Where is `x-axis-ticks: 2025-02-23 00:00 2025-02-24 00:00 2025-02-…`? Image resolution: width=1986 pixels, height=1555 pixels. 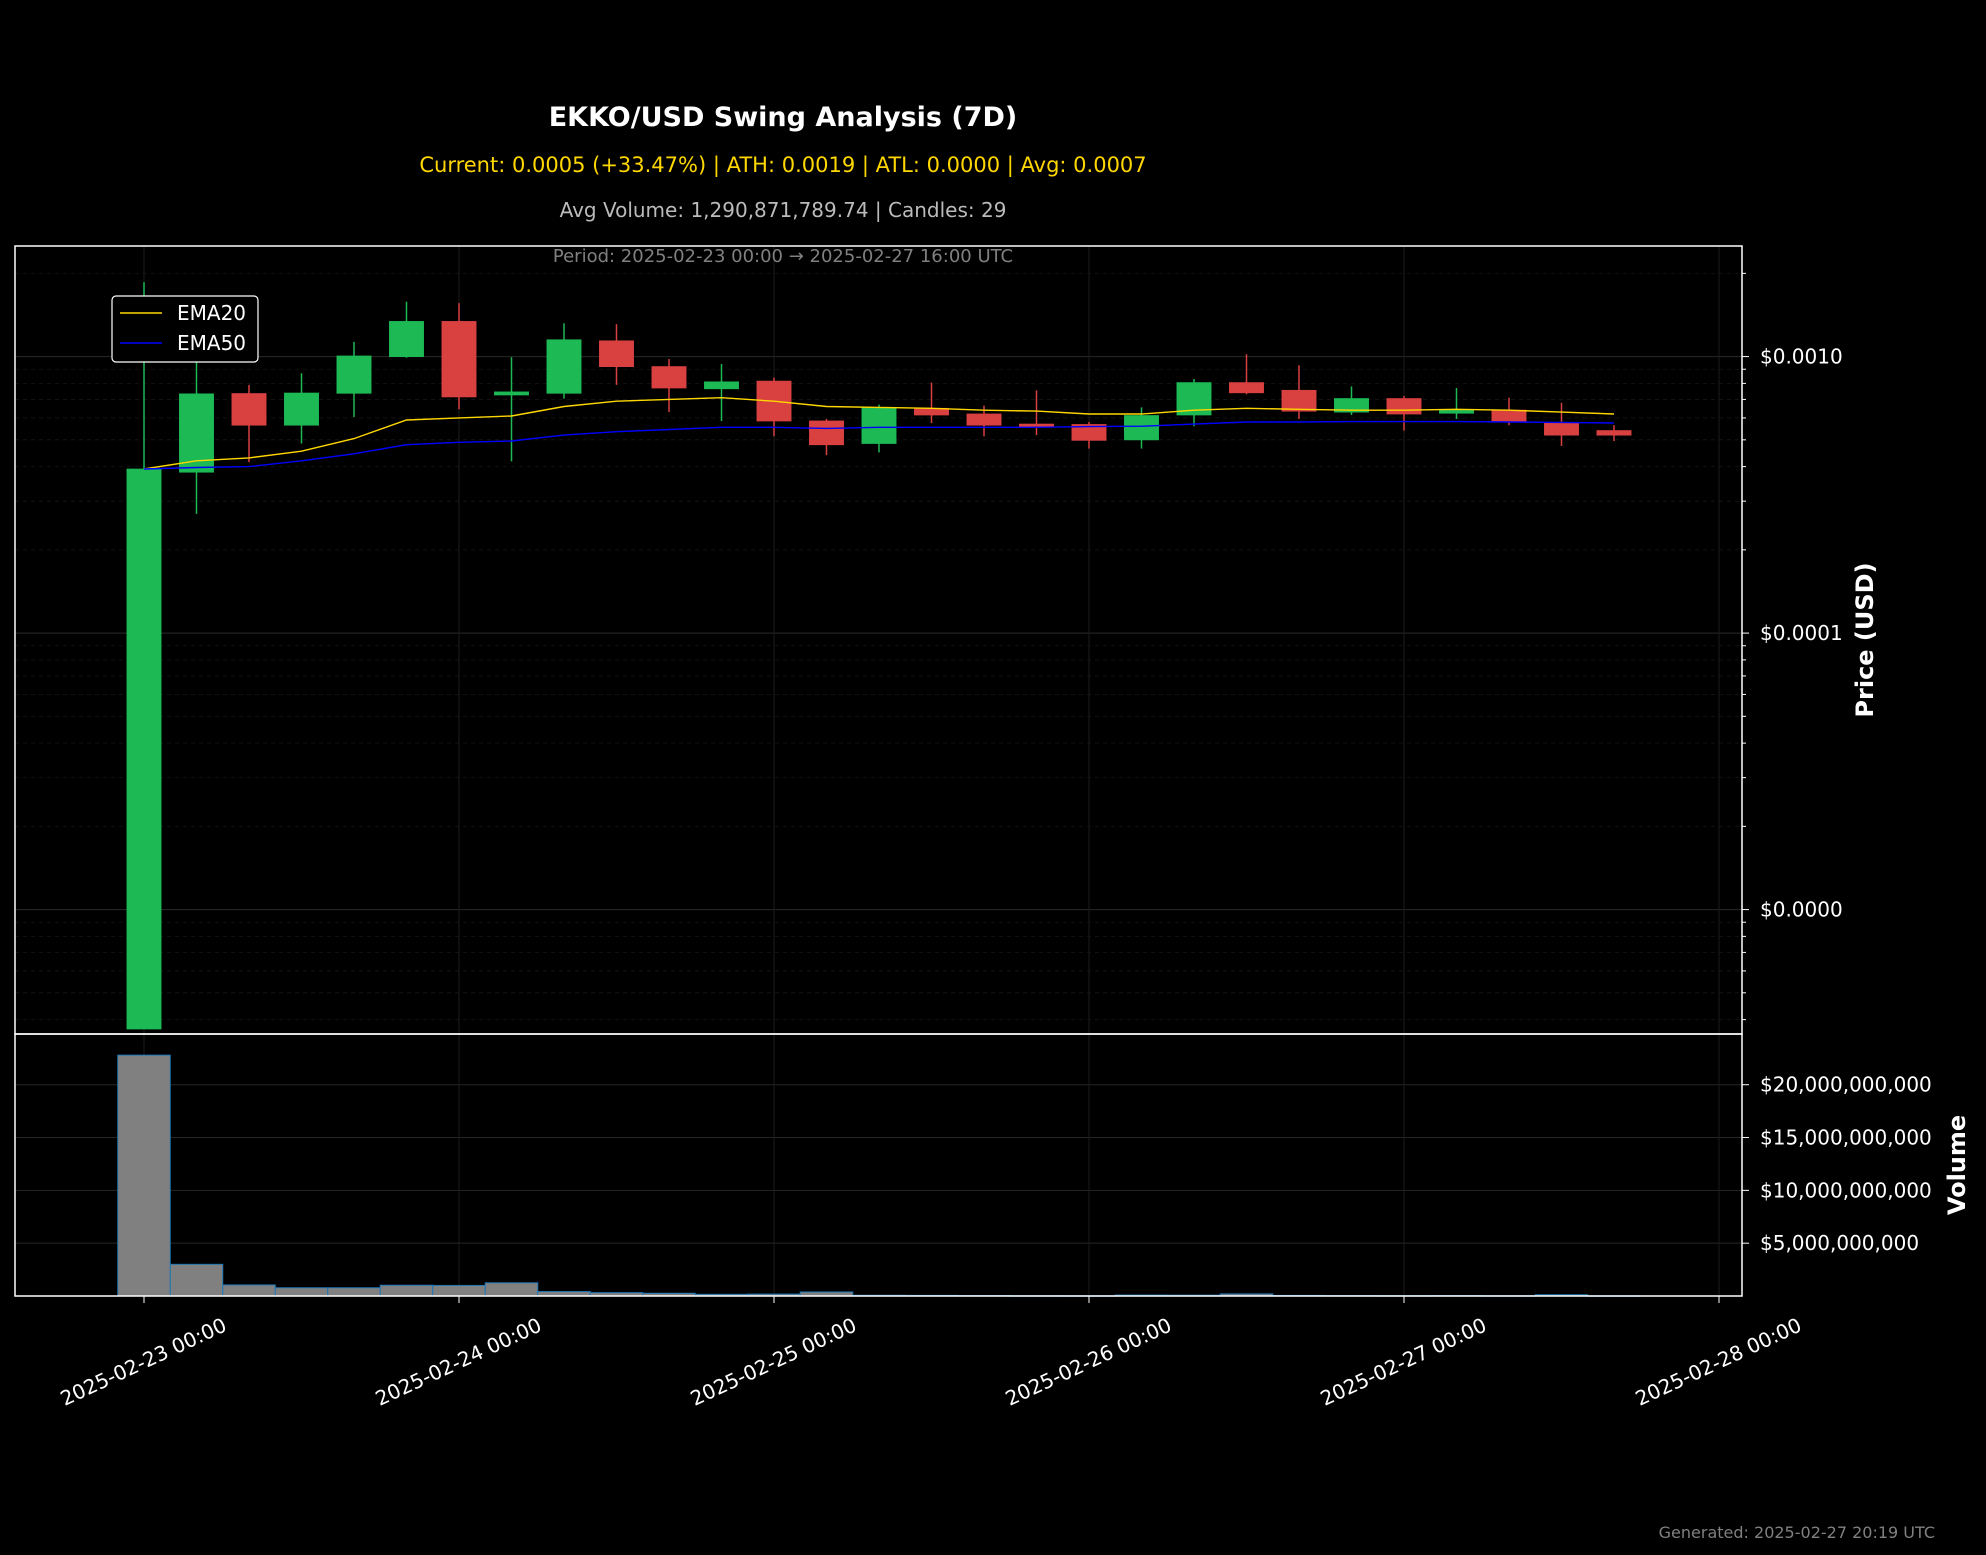 x-axis-ticks: 2025-02-23 00:00 2025-02-24 00:00 2025-02-… is located at coordinates (931, 1353).